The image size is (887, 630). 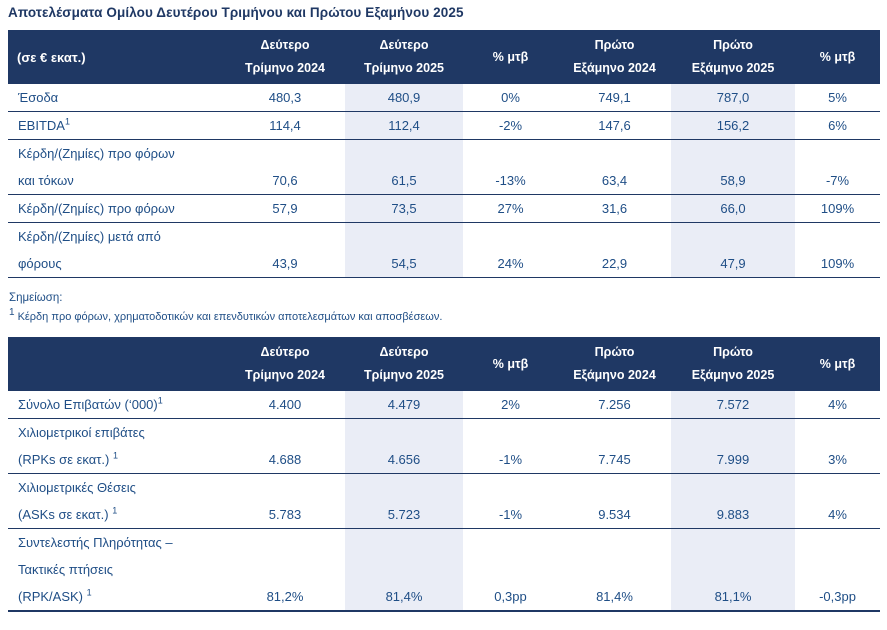 I want to click on cell-q2-2024: 4.688, so click(x=285, y=446).